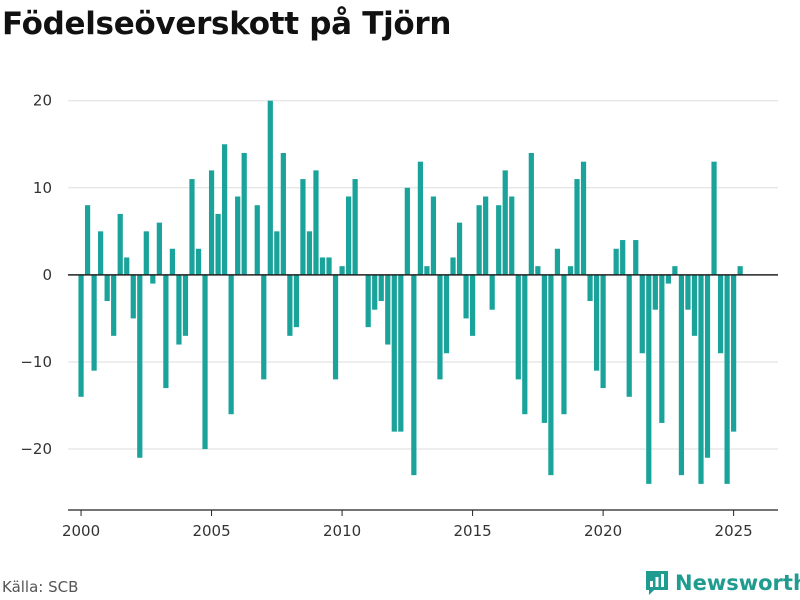 This screenshot has height=600, width=800. What do you see at coordinates (47, 275) in the screenshot?
I see `y-tick-label: 0` at bounding box center [47, 275].